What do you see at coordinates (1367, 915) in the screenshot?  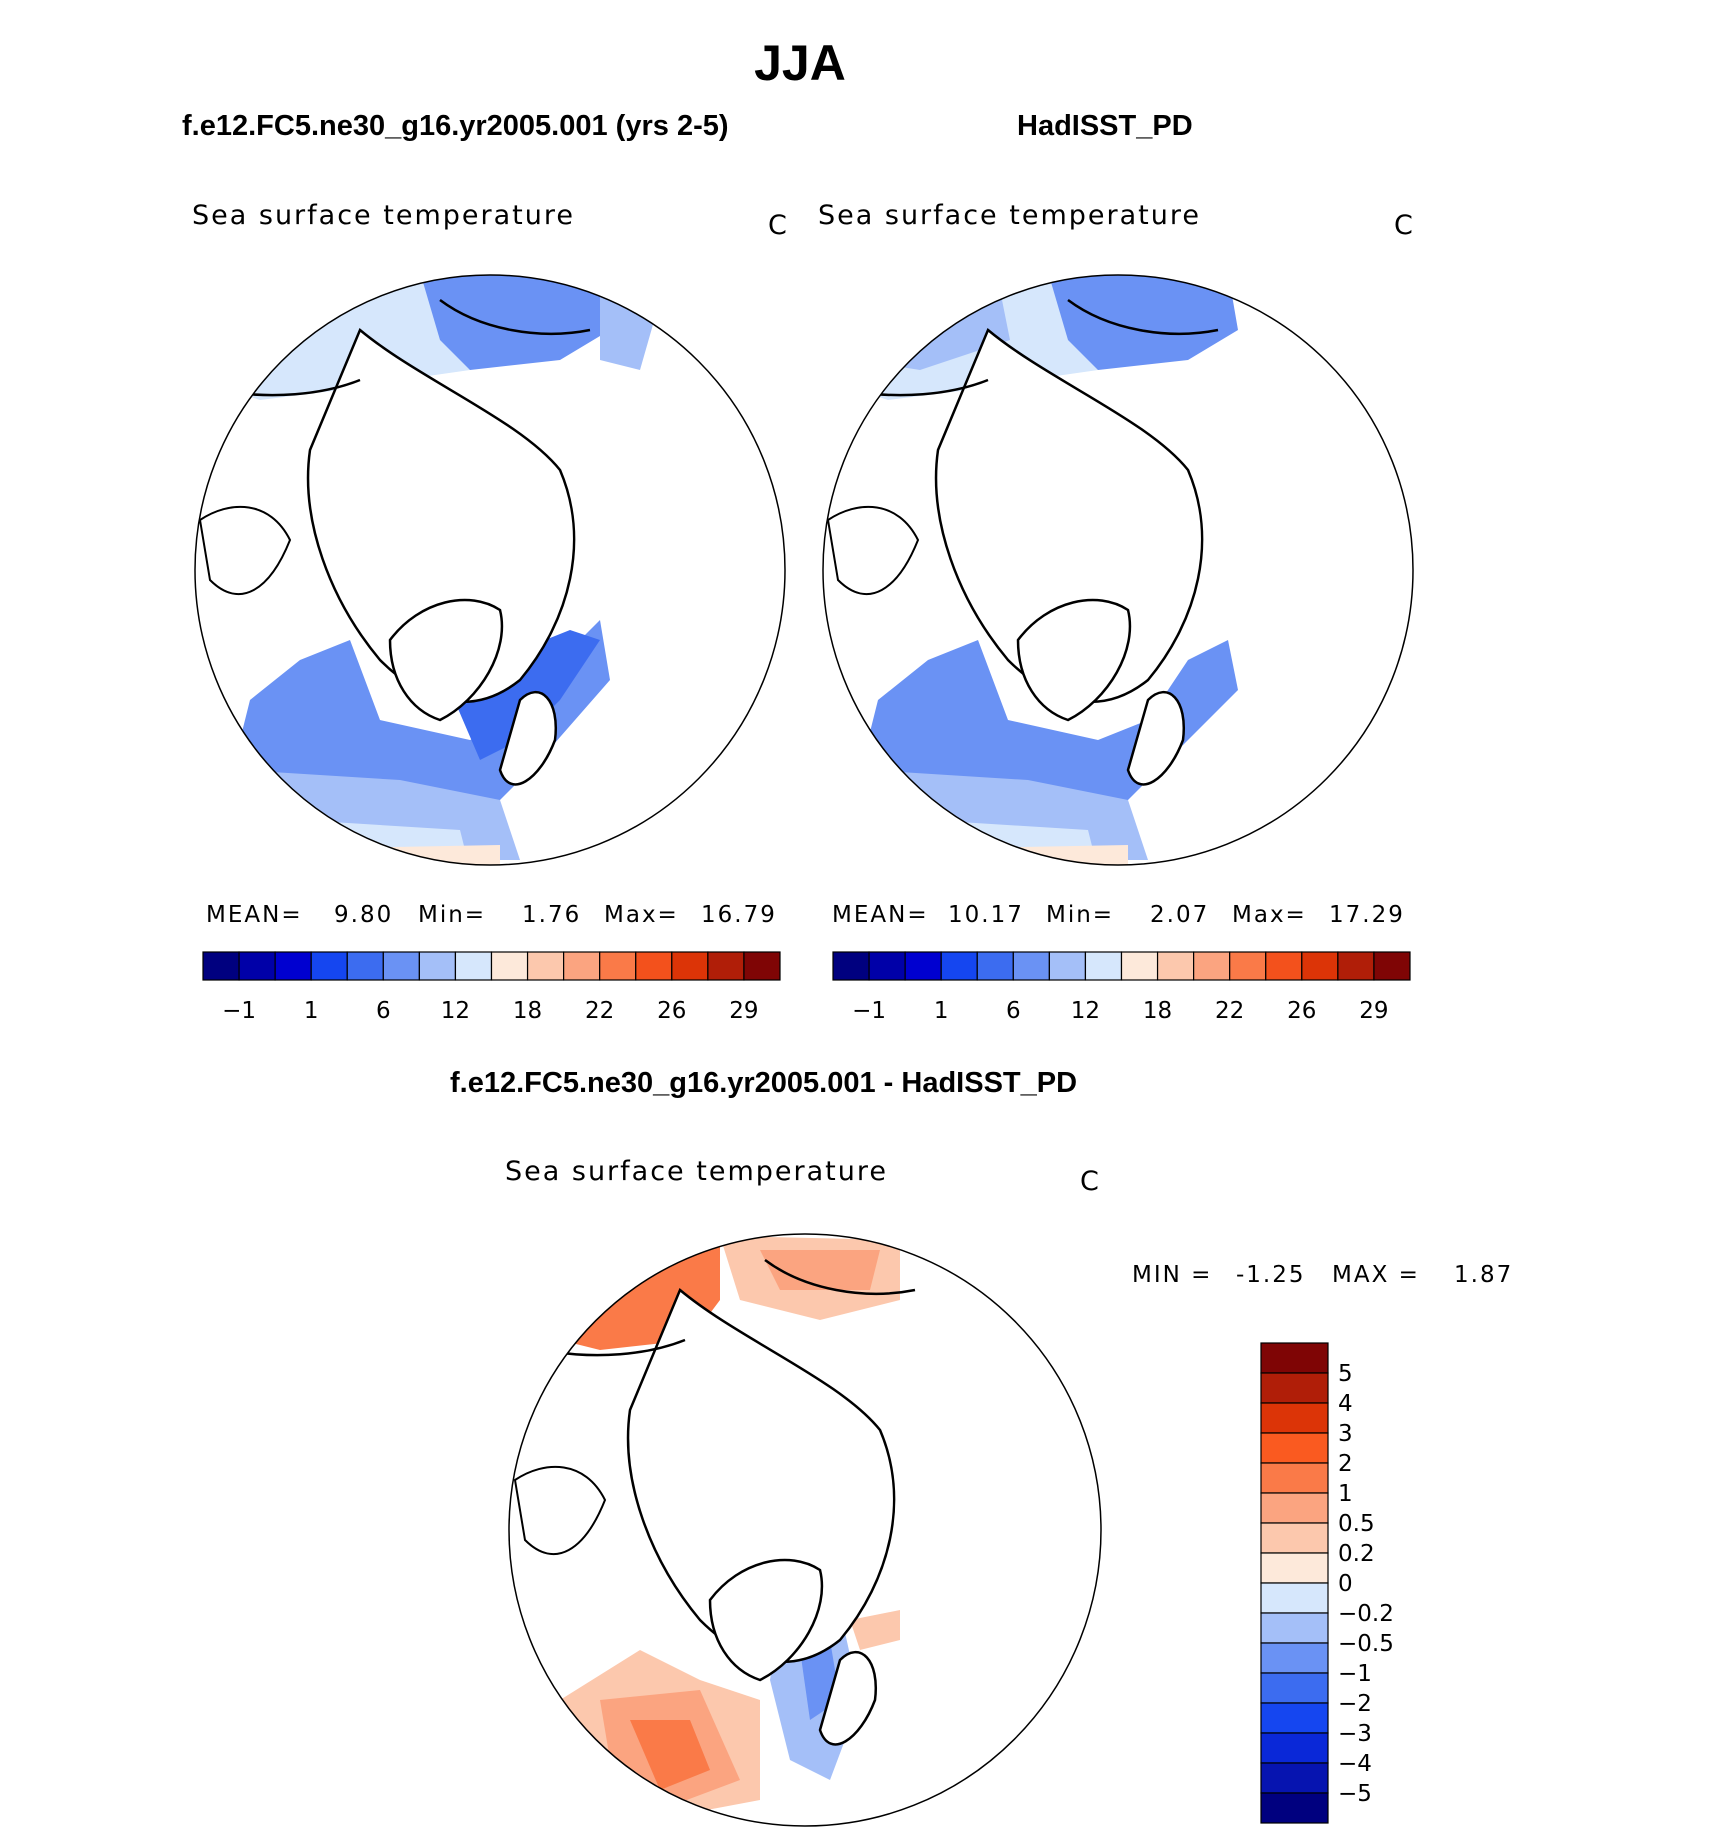 I see `right-max-value: 17.29` at bounding box center [1367, 915].